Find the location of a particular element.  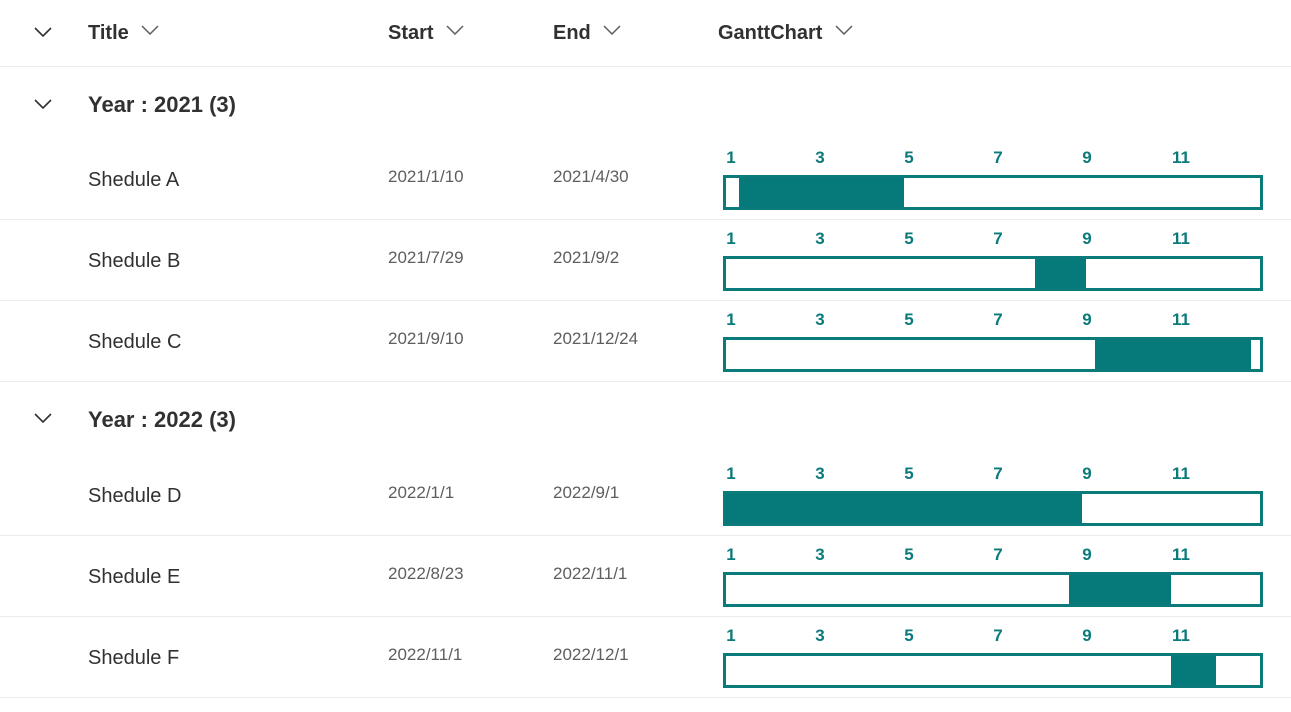

list-row: Shedule C 2021/9/10 2021/12/24 1 3 5 7 9 11 is located at coordinates (645, 341).